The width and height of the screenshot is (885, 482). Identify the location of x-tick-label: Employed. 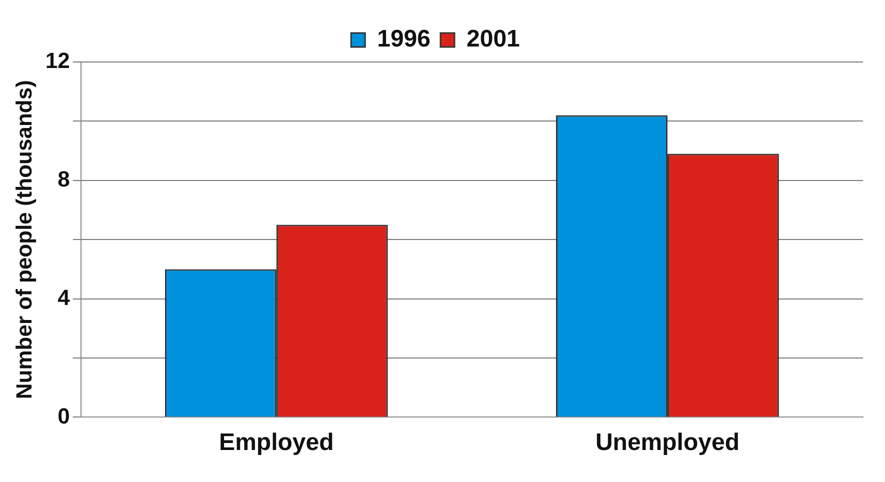
(276, 442).